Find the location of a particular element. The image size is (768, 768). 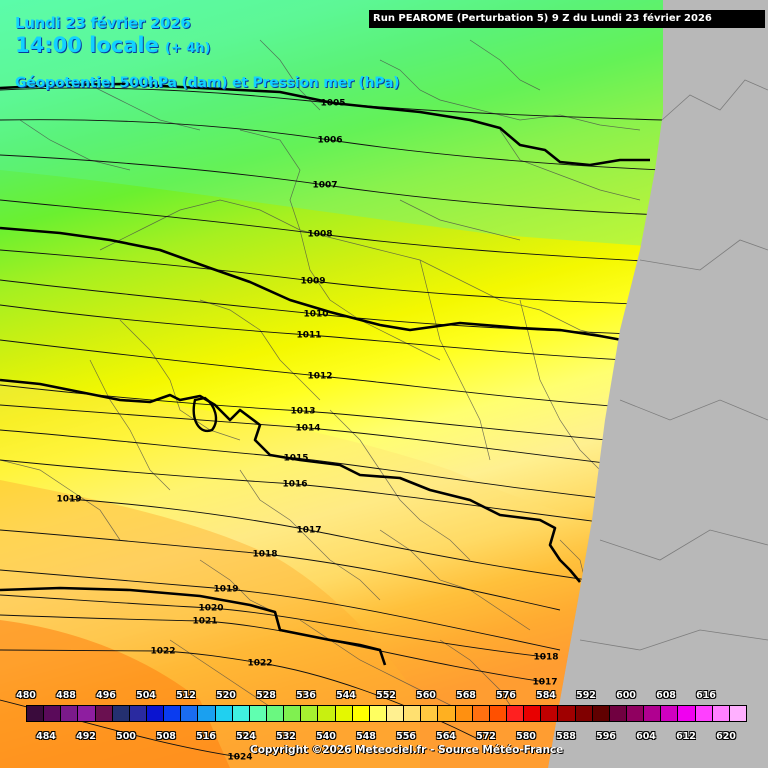

scale-label-top: 504 is located at coordinates (146, 695).